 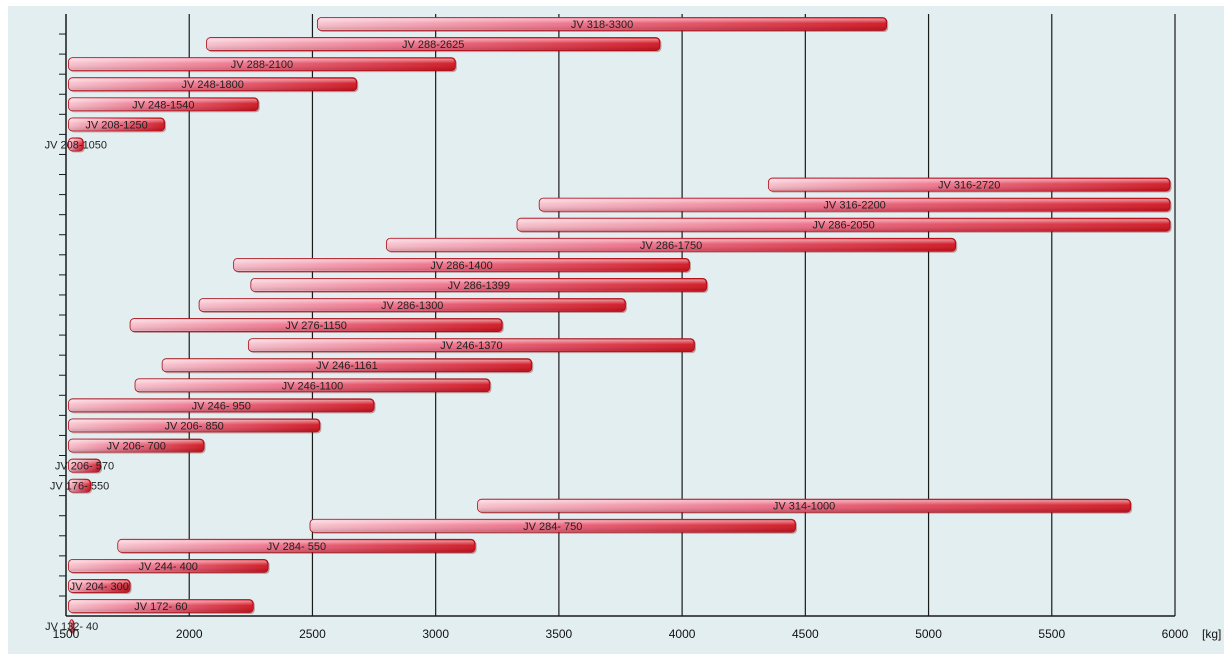 What do you see at coordinates (805, 634) in the screenshot?
I see `x-tick-label: 4500` at bounding box center [805, 634].